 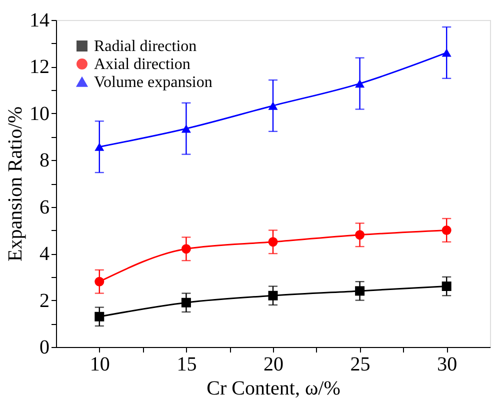 I want to click on x-axis-title: Cr Content, ω/%, so click(x=273, y=389).